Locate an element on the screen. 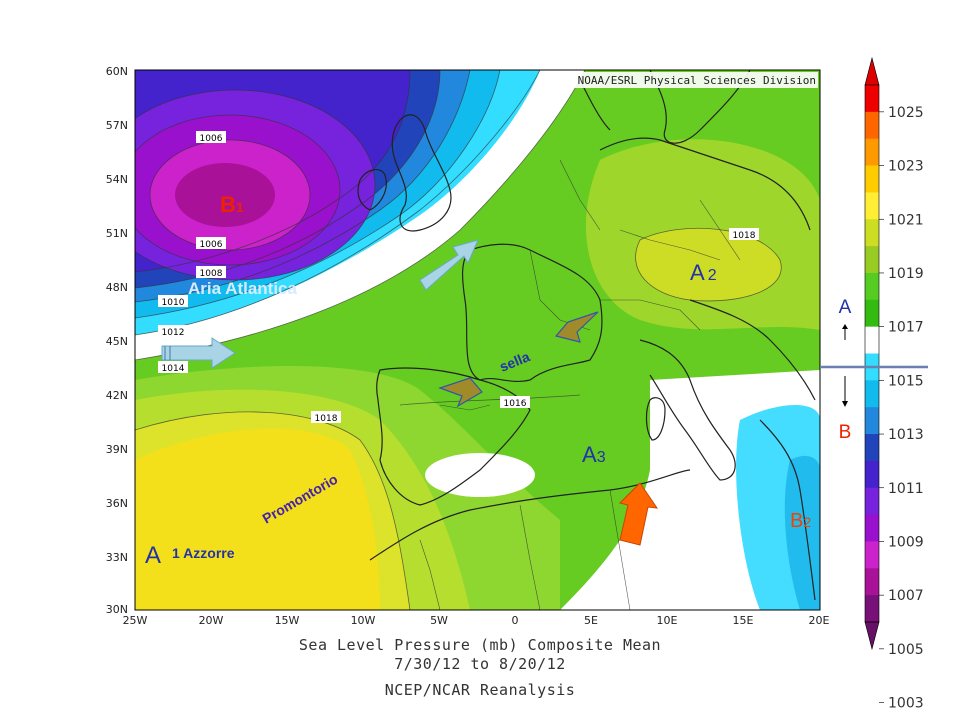 The image size is (960, 720). low-b1-label: B1 is located at coordinates (232, 204).